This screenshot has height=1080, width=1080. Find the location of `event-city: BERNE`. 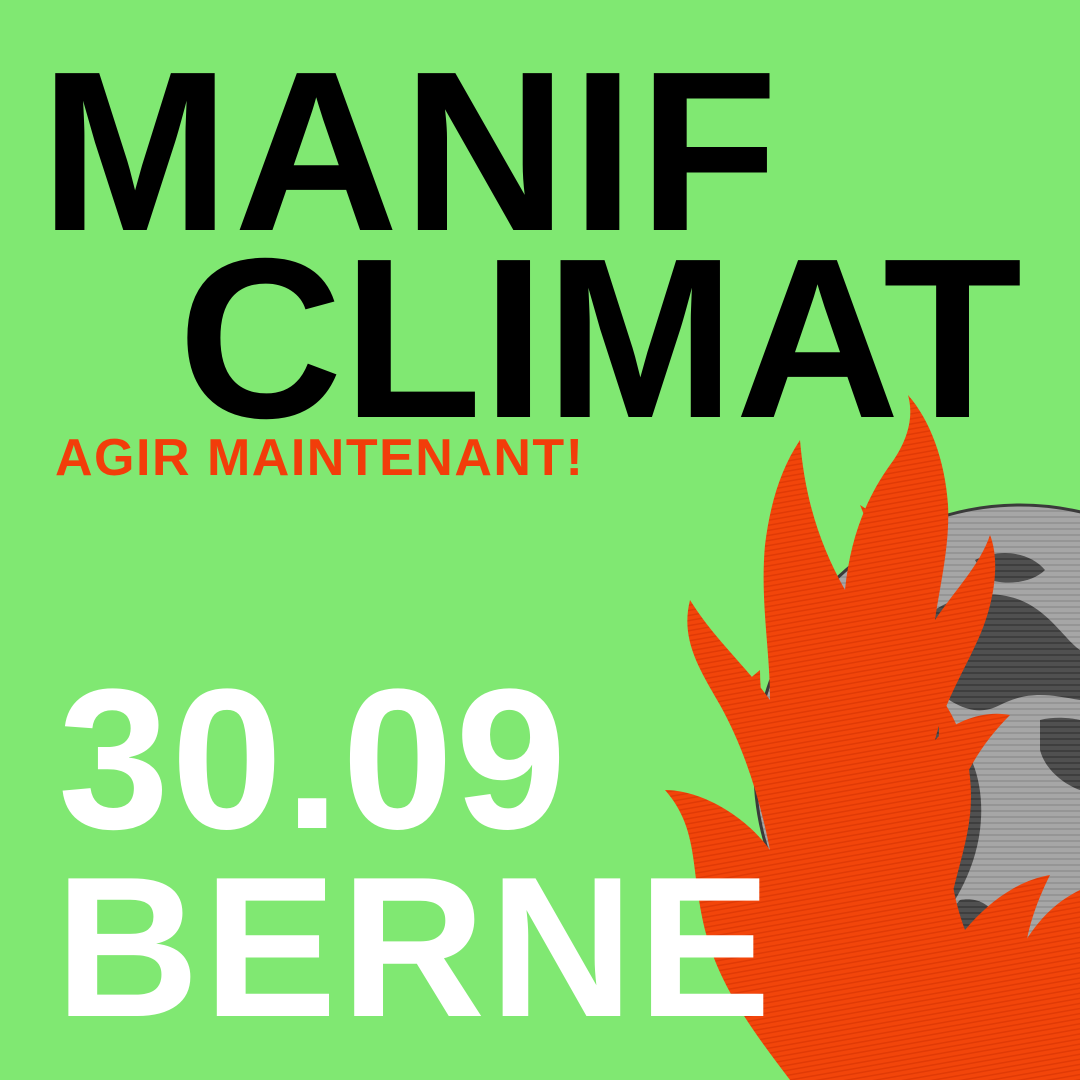

event-city: BERNE is located at coordinates (415, 947).